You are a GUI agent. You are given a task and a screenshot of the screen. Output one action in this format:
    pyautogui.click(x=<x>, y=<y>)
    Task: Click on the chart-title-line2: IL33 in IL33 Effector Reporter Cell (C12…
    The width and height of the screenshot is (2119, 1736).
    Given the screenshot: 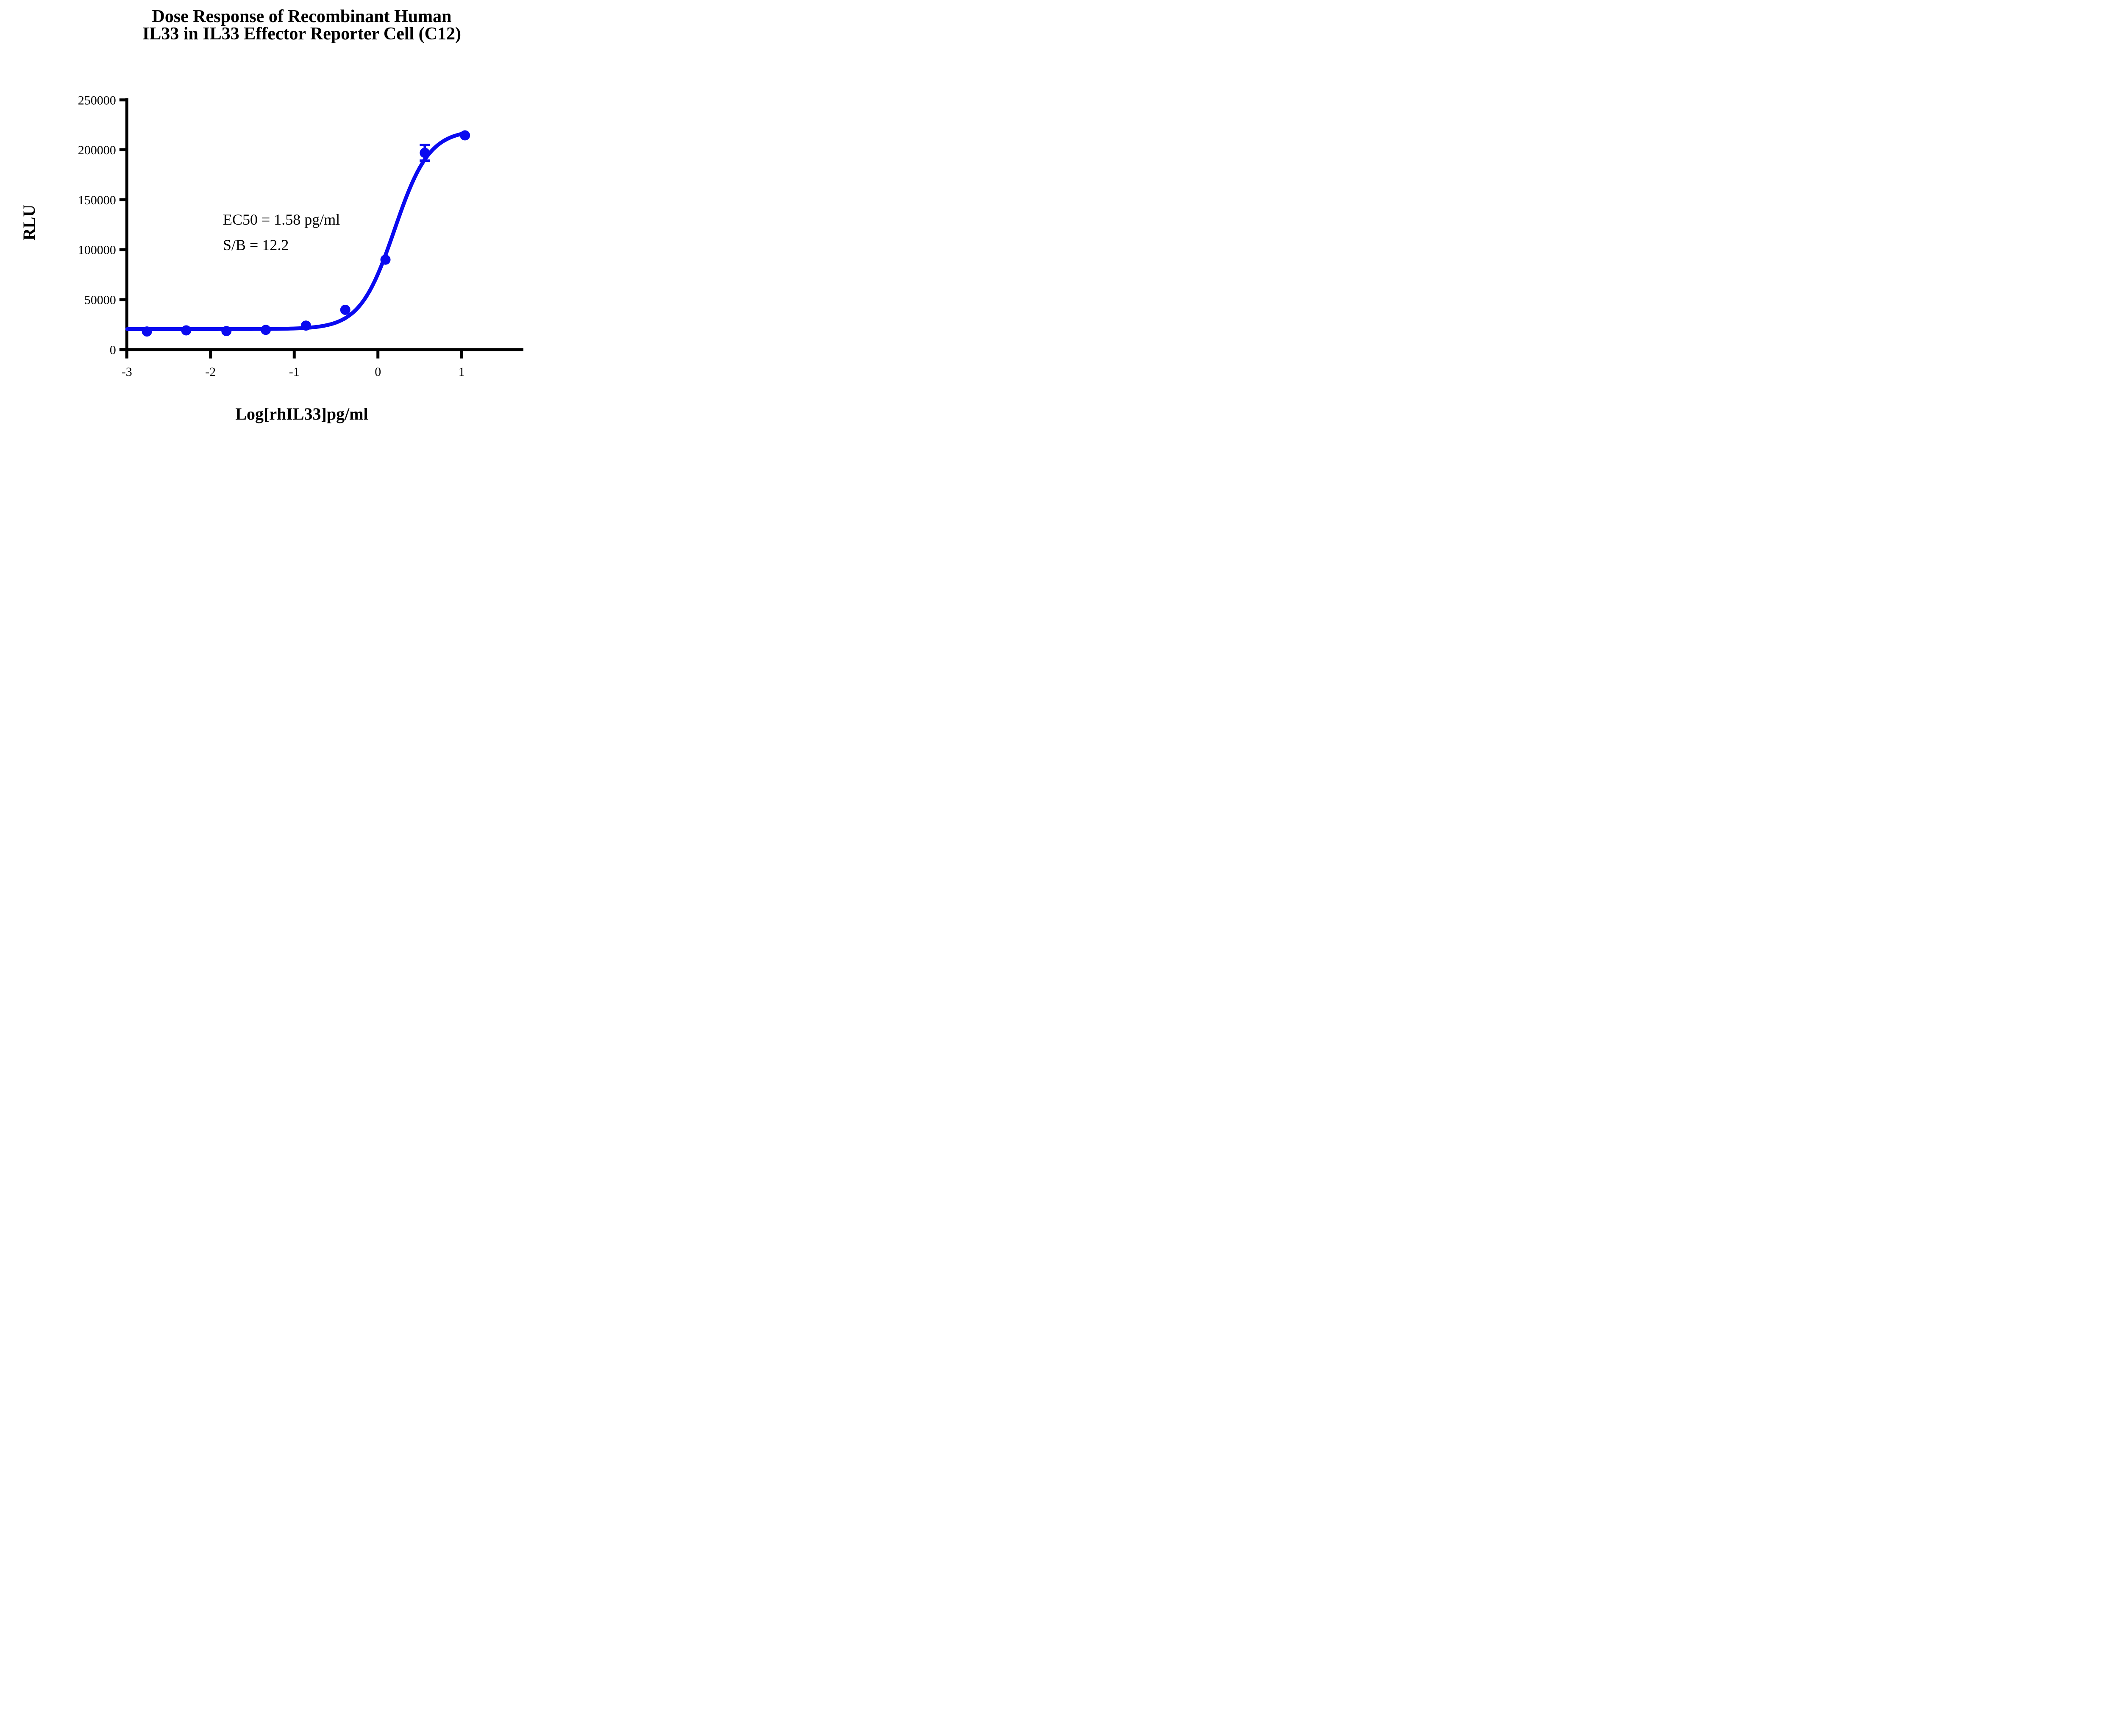 What is the action you would take?
    pyautogui.click(x=301, y=34)
    